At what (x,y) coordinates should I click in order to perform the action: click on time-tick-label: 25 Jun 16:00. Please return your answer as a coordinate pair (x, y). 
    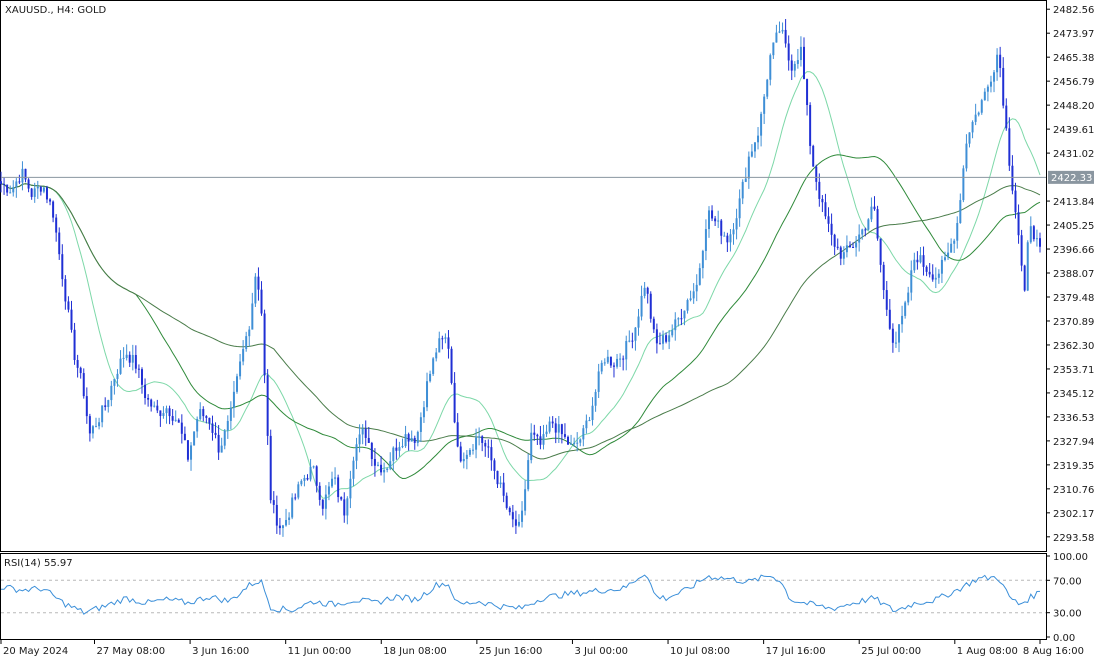
    Looking at the image, I should click on (511, 651).